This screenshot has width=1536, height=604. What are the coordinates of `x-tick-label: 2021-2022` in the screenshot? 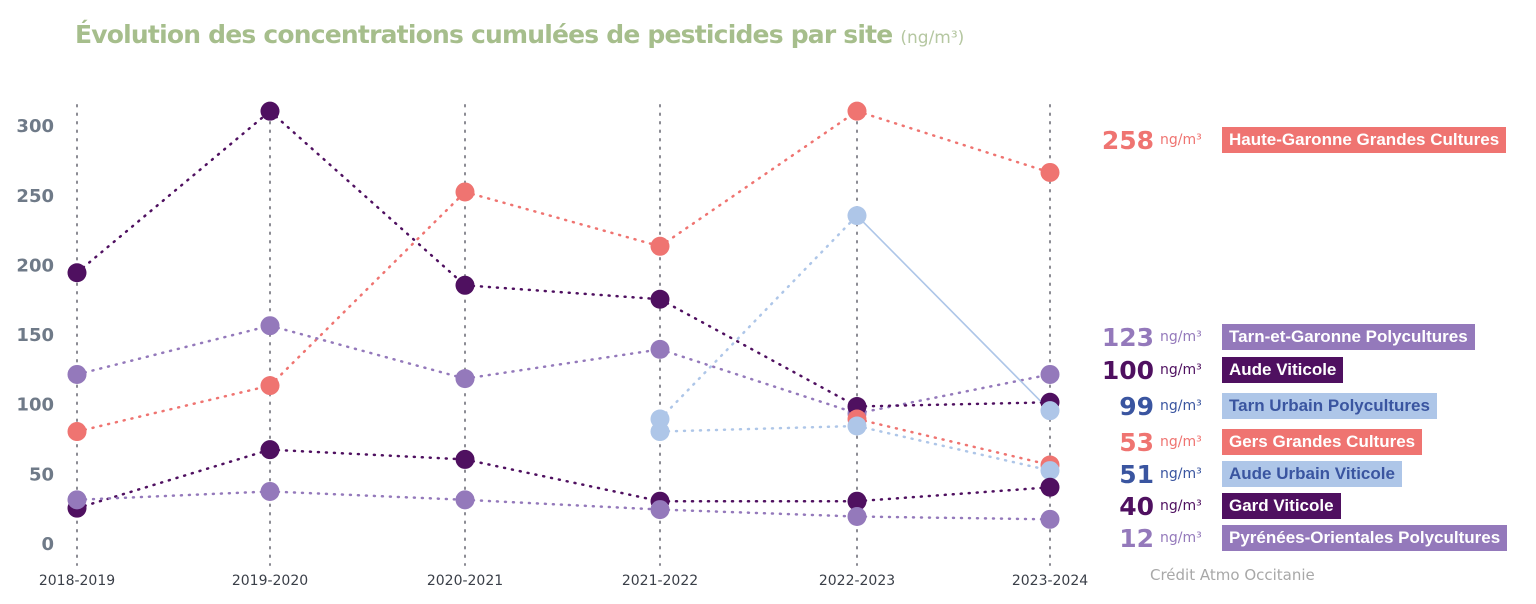 It's located at (660, 581).